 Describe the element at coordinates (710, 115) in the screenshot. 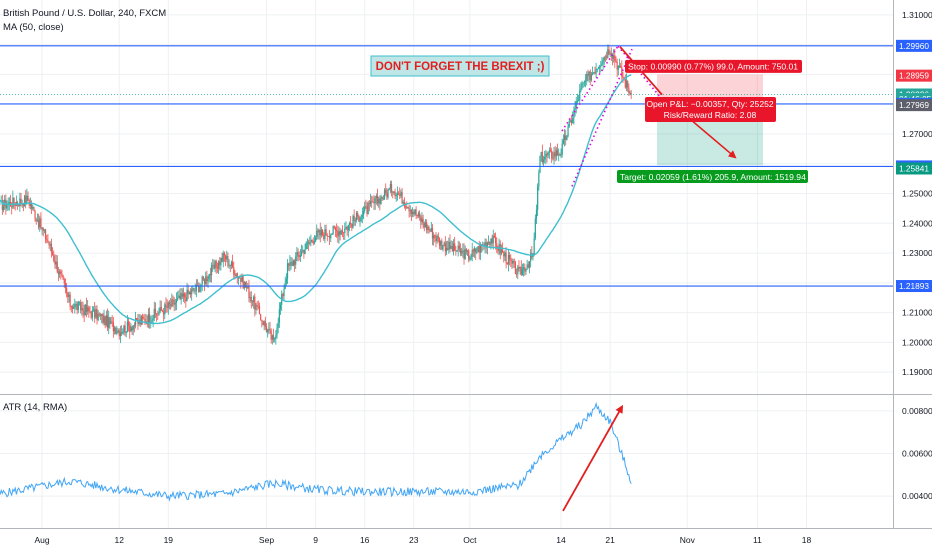

I see `risk-reward-label: Risk/Reward Ratio: 2.08` at that location.